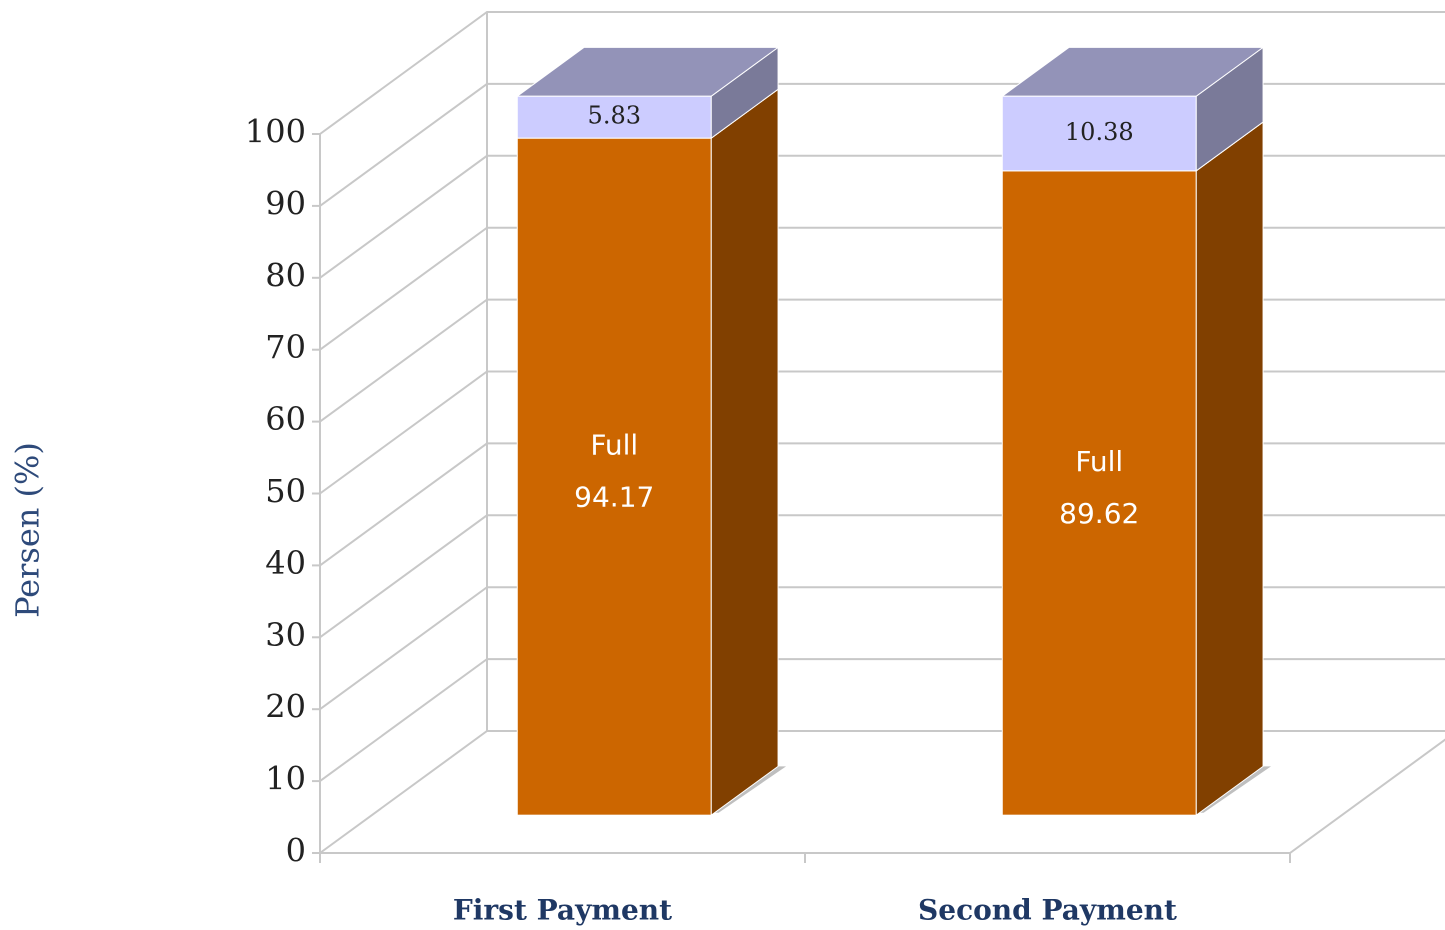 Image resolution: width=1445 pixels, height=930 pixels. I want to click on y-tick-label: 10, so click(285, 779).